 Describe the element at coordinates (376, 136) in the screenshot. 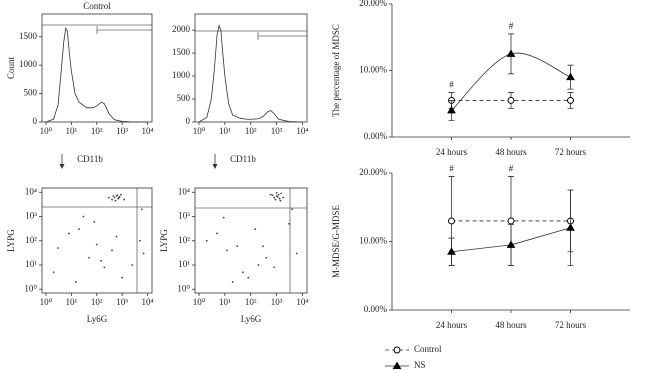

I see `y-tick-label: 0.00%` at that location.